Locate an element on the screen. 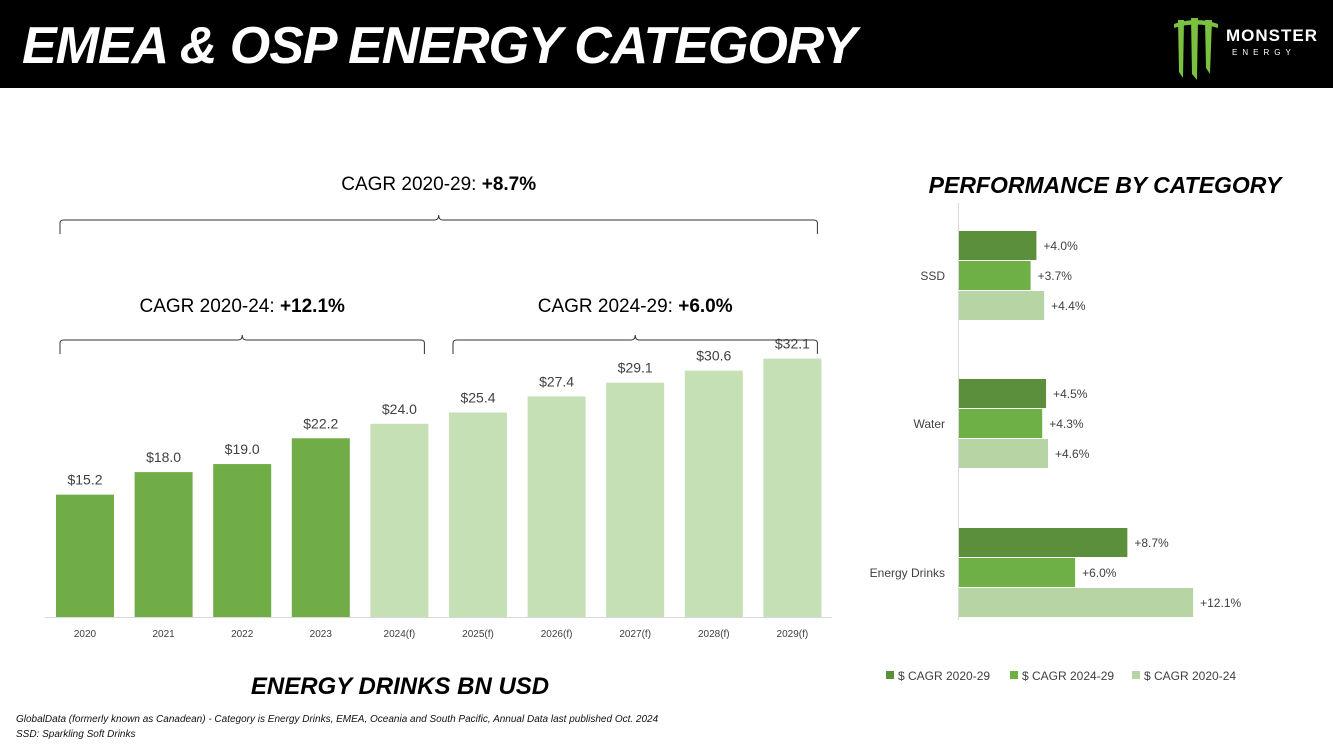 The image size is (1333, 749). brand-logo: MONSTER ENERGY is located at coordinates (1245, 47).